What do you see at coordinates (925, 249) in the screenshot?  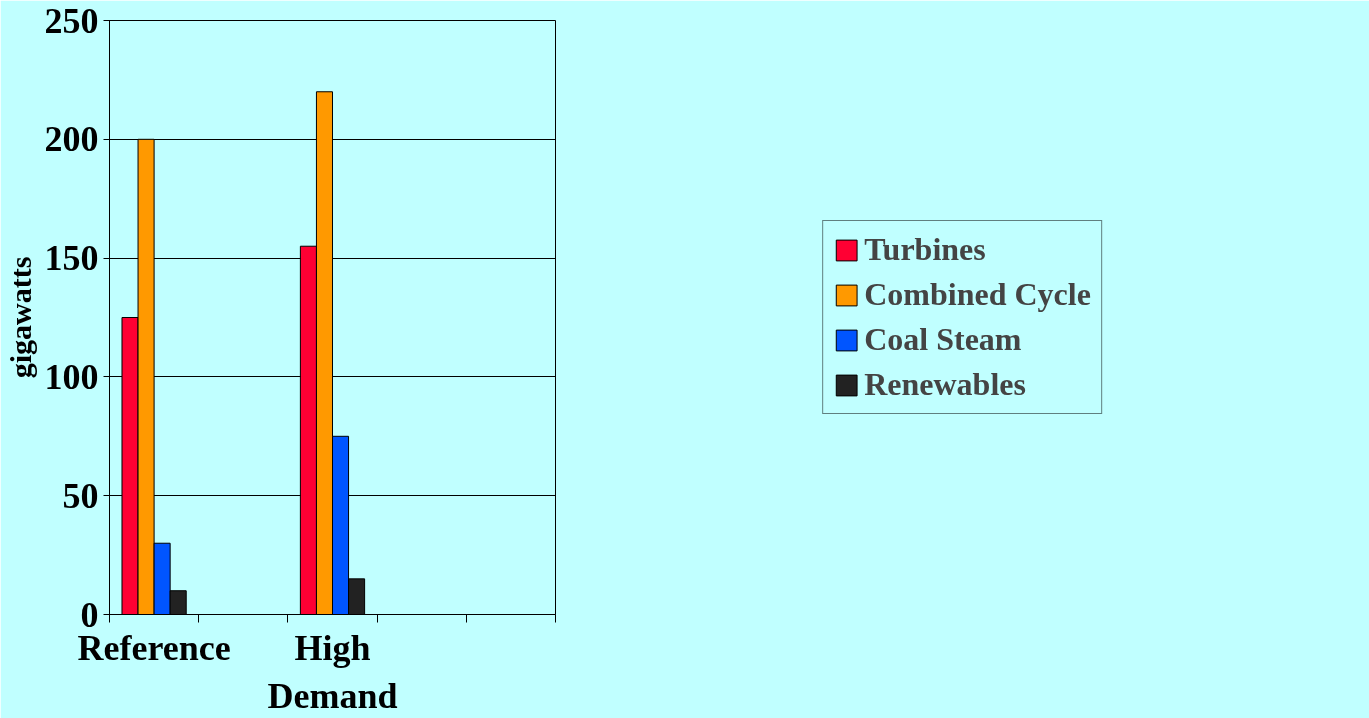 I see `legend-label: Turbines` at bounding box center [925, 249].